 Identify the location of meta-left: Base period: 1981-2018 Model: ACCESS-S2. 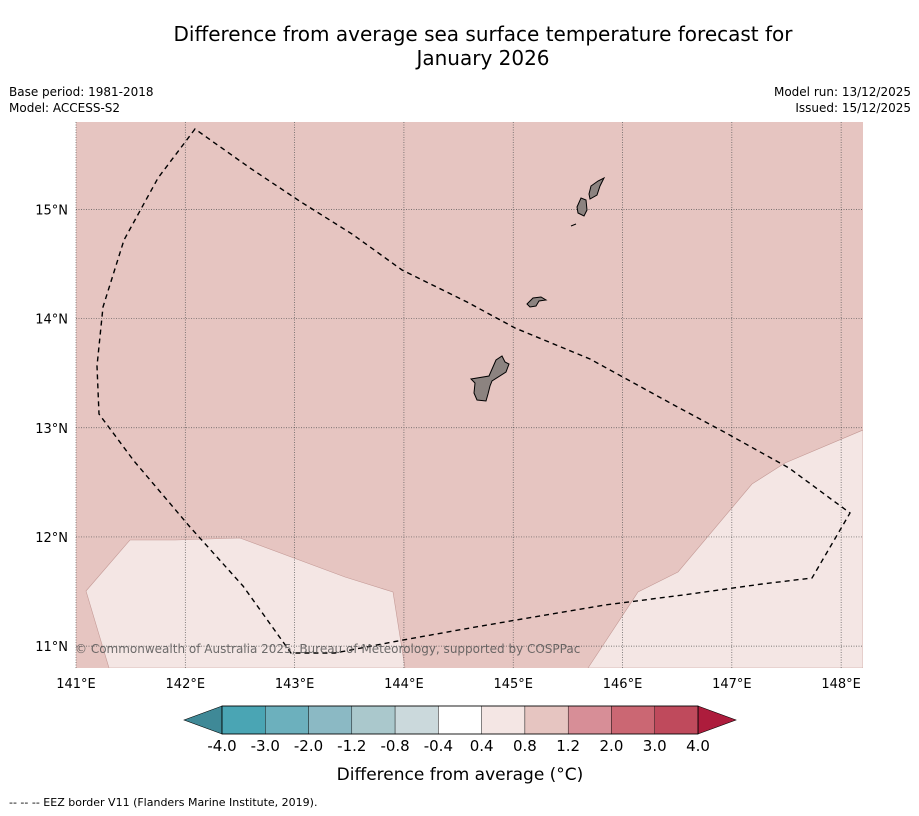
(81, 100).